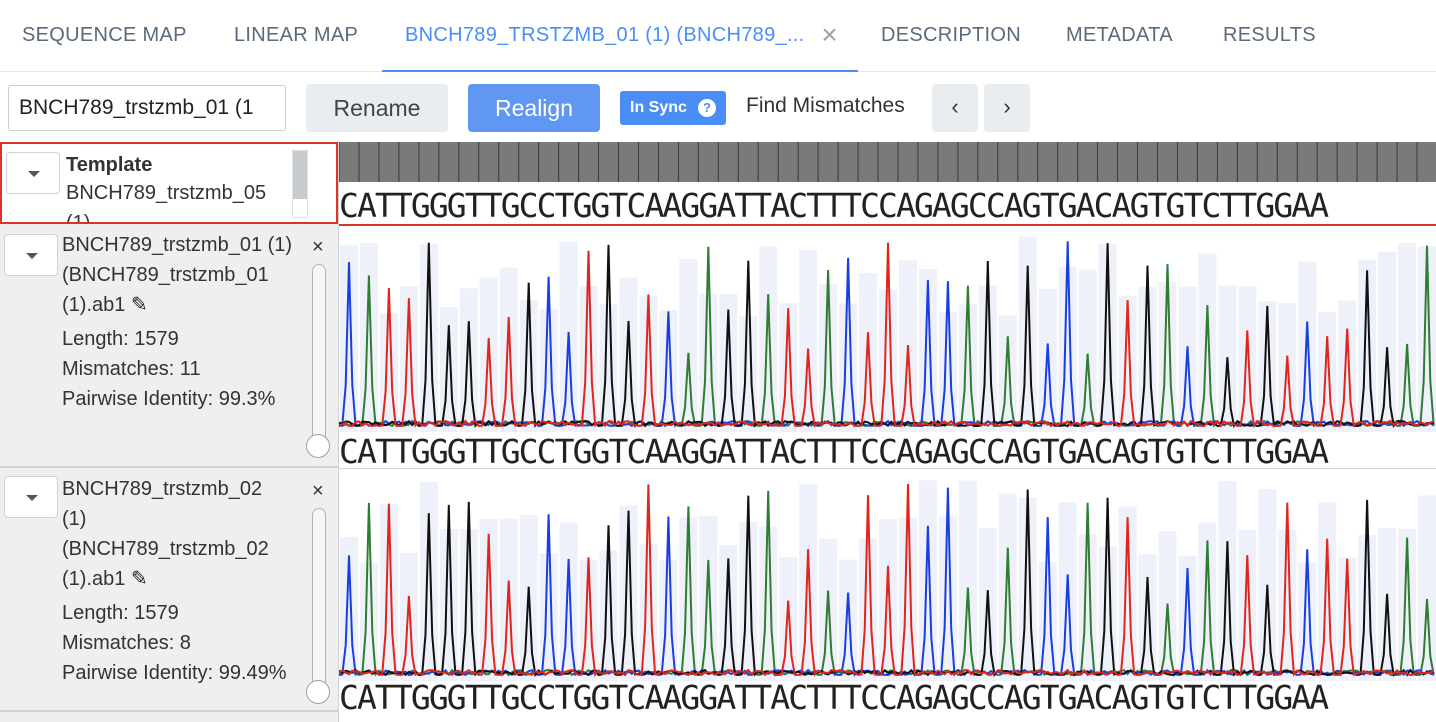  Describe the element at coordinates (147, 108) in the screenshot. I see `alignment-name-input` at that location.